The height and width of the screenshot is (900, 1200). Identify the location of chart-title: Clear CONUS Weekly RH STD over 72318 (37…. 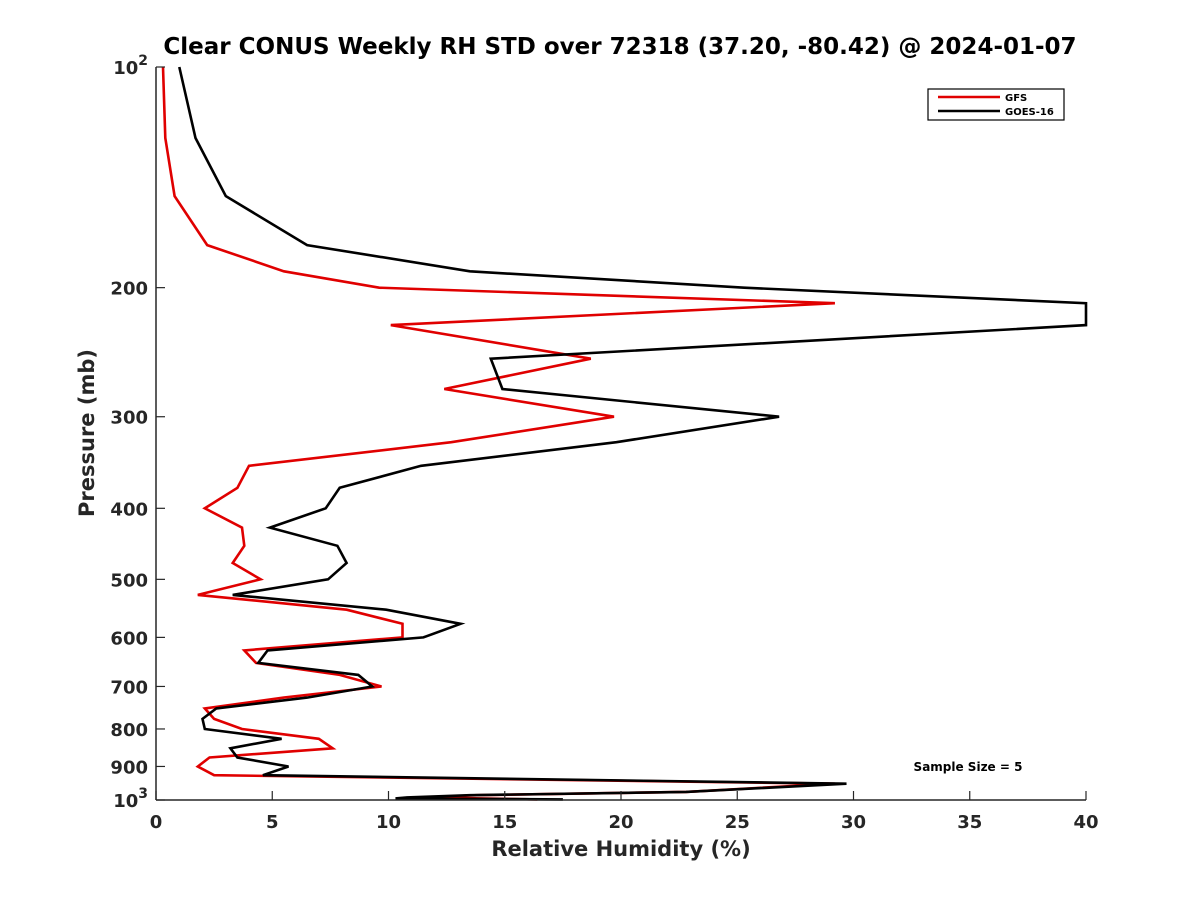
(619, 47).